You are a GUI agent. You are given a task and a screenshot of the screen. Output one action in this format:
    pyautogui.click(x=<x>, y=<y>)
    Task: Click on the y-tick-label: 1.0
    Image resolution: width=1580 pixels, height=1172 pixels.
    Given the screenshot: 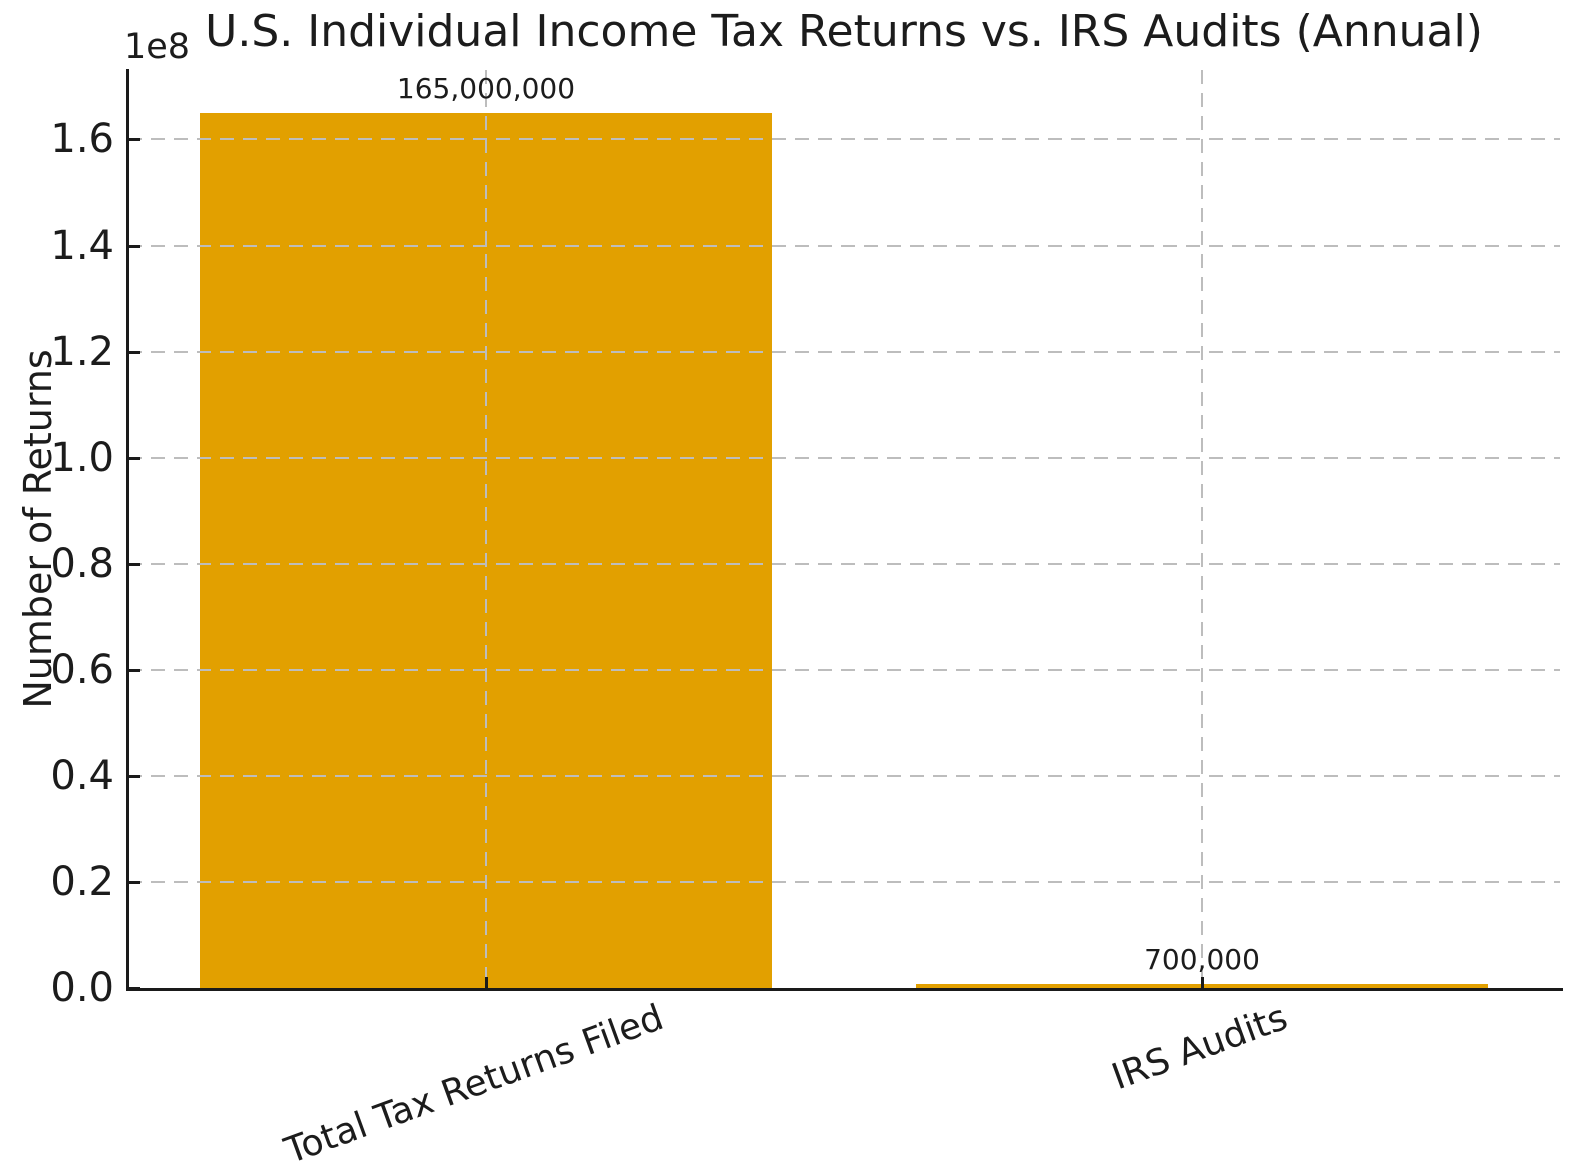 What is the action you would take?
    pyautogui.click(x=82, y=457)
    